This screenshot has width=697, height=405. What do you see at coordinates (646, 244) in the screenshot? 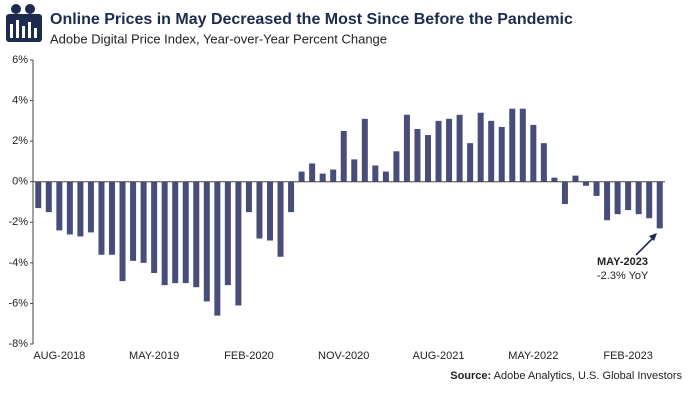
I see `annotation-arrow` at bounding box center [646, 244].